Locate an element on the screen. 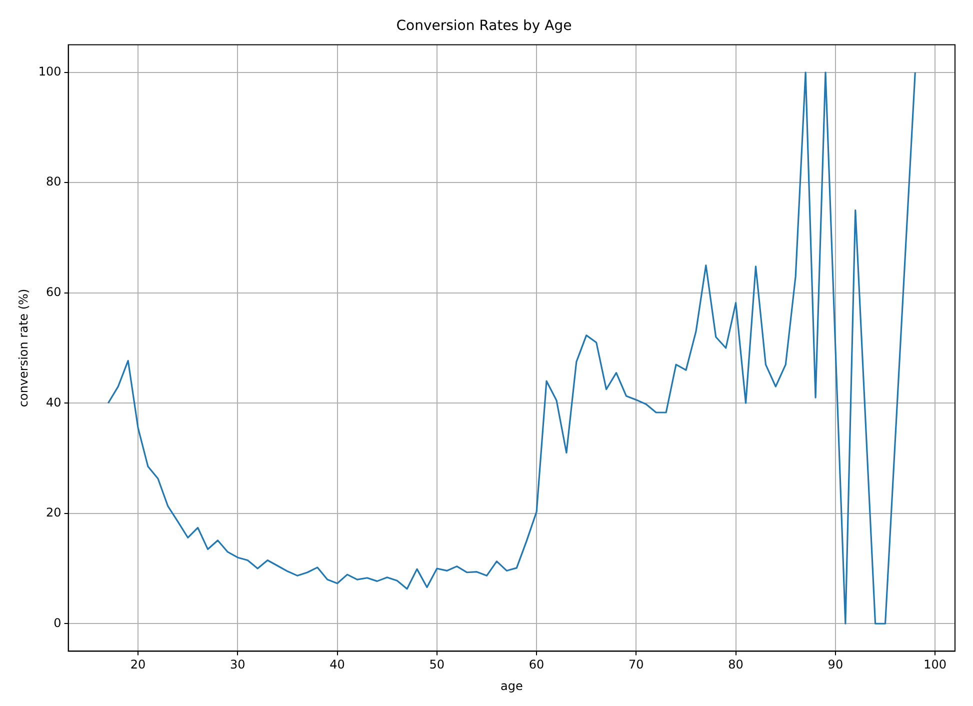  y-tick-label: 80 is located at coordinates (54, 181).